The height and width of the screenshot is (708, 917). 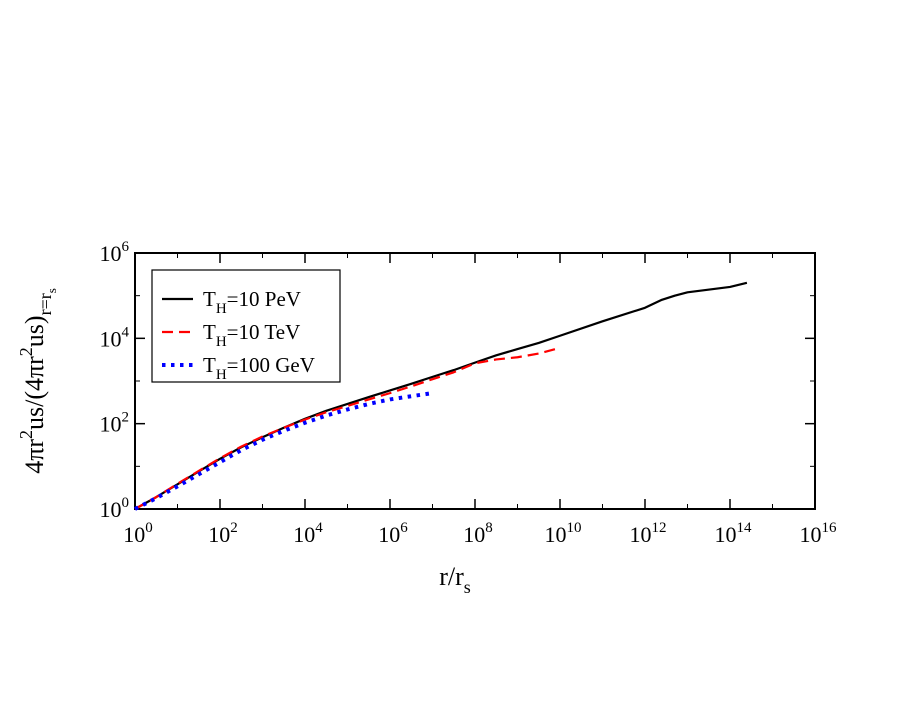 What do you see at coordinates (26, 434) in the screenshot?
I see `y-label-sup-1: 2` at bounding box center [26, 434].